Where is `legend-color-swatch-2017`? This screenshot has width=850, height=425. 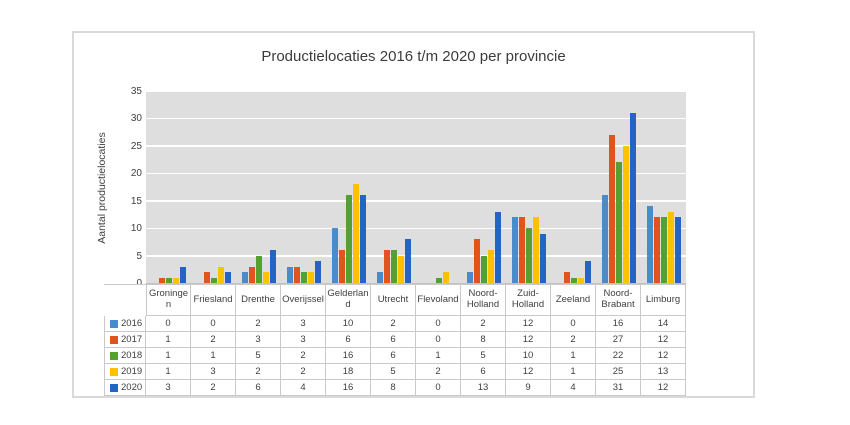
legend-color-swatch-2017 is located at coordinates (114, 339).